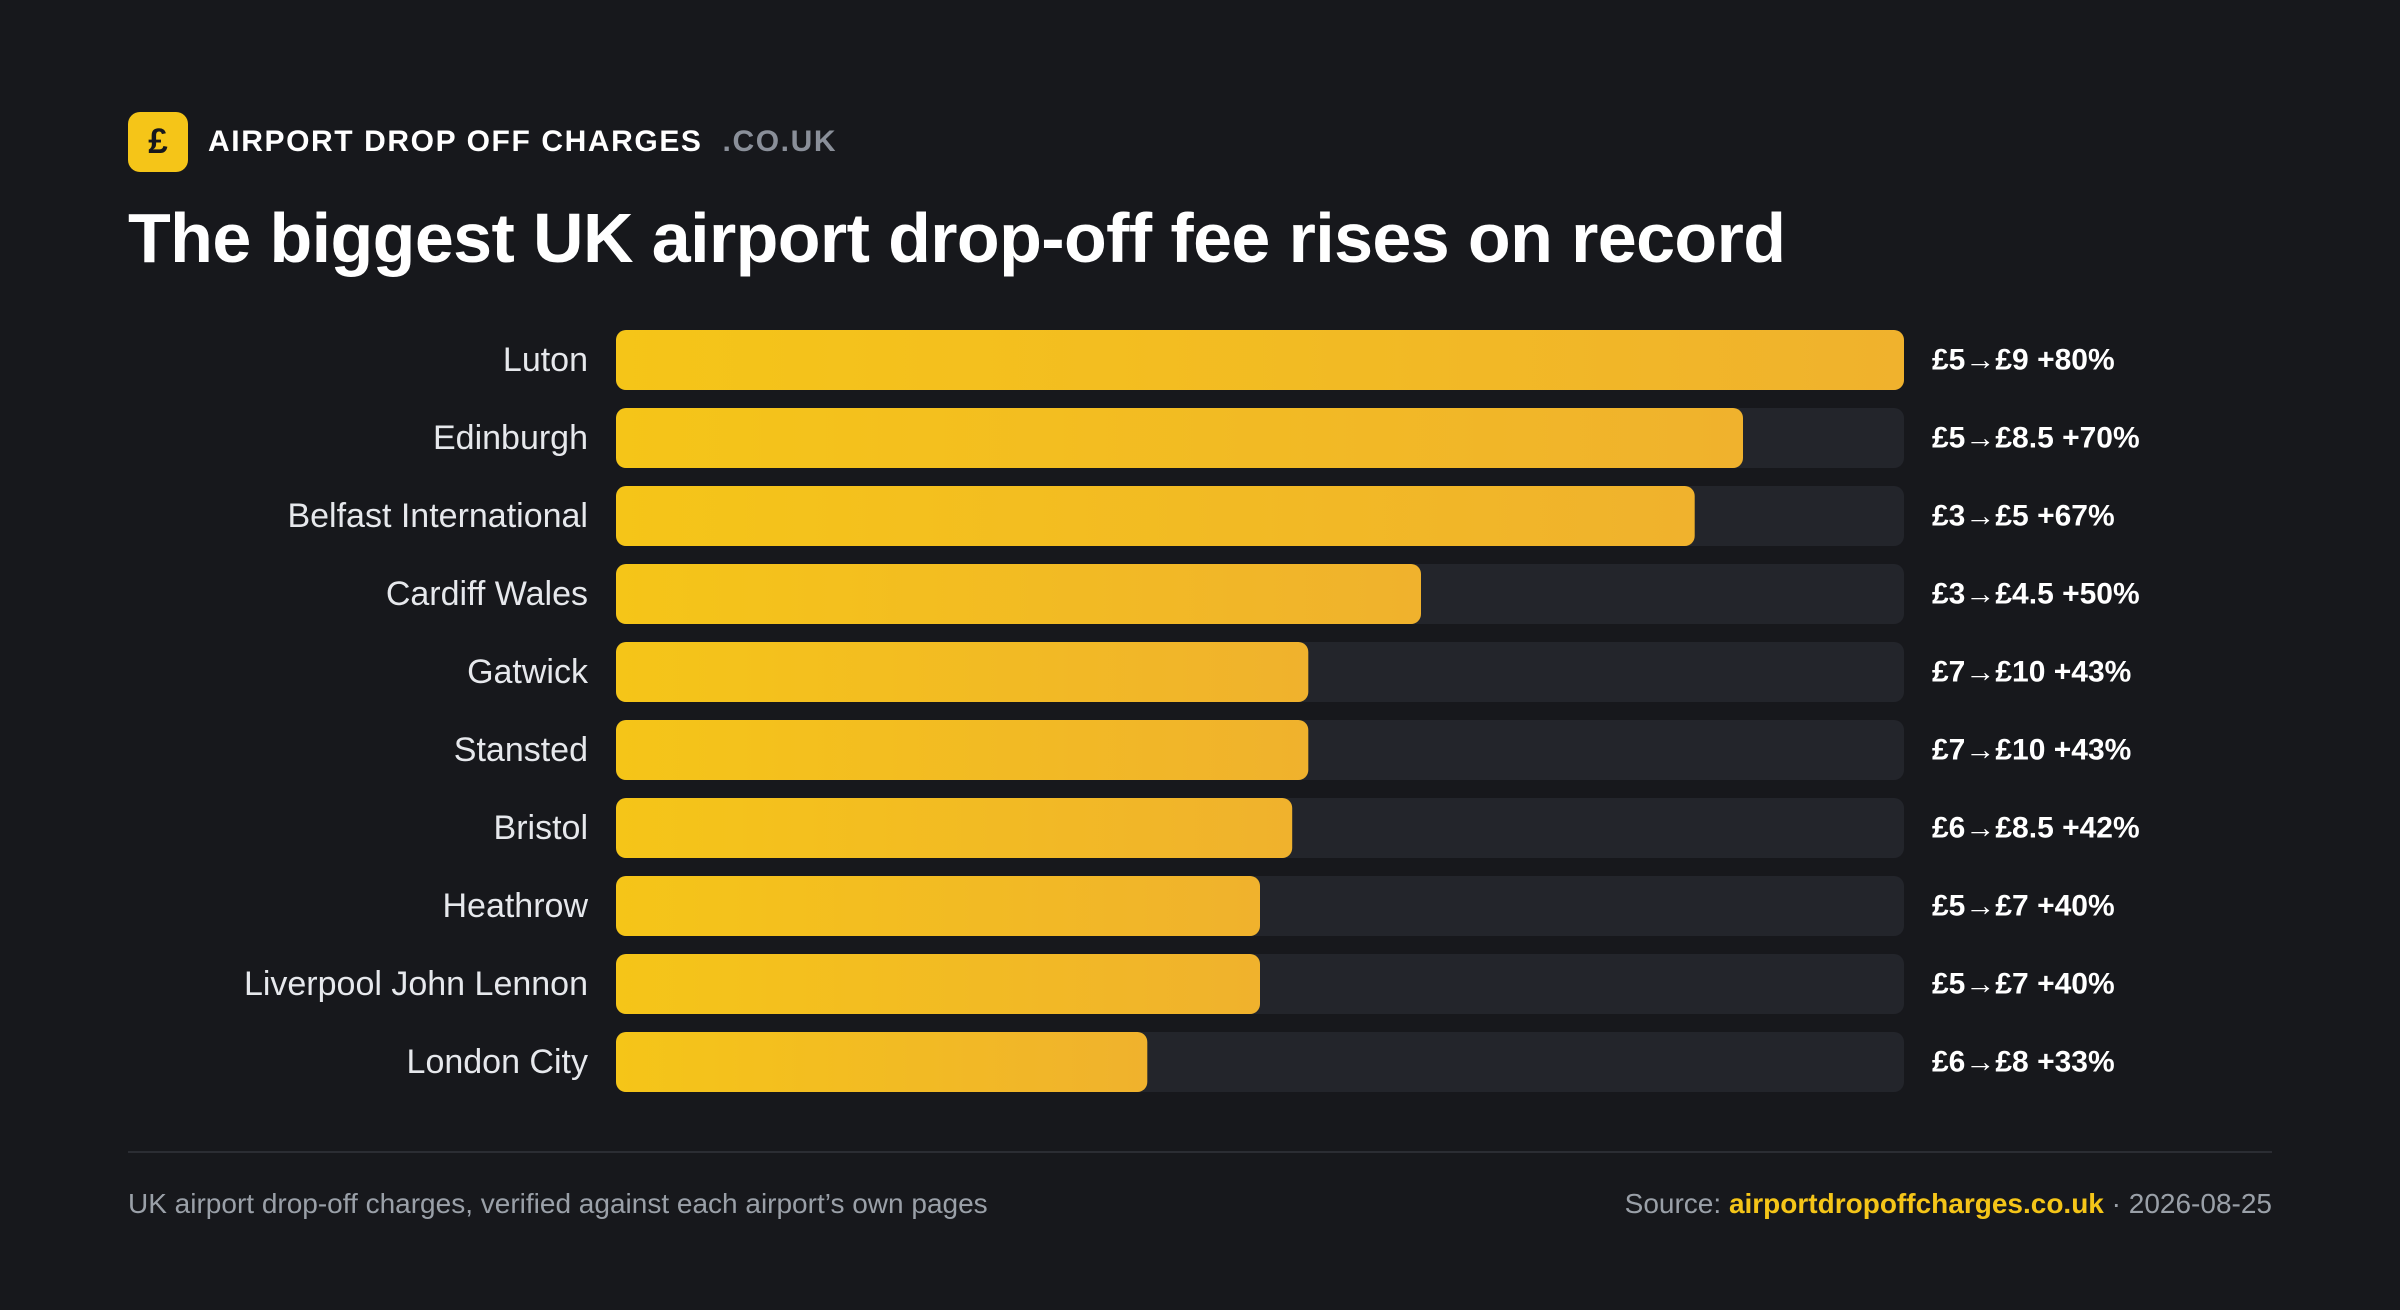  I want to click on value-label: £5→£9 +80%, so click(2023, 360).